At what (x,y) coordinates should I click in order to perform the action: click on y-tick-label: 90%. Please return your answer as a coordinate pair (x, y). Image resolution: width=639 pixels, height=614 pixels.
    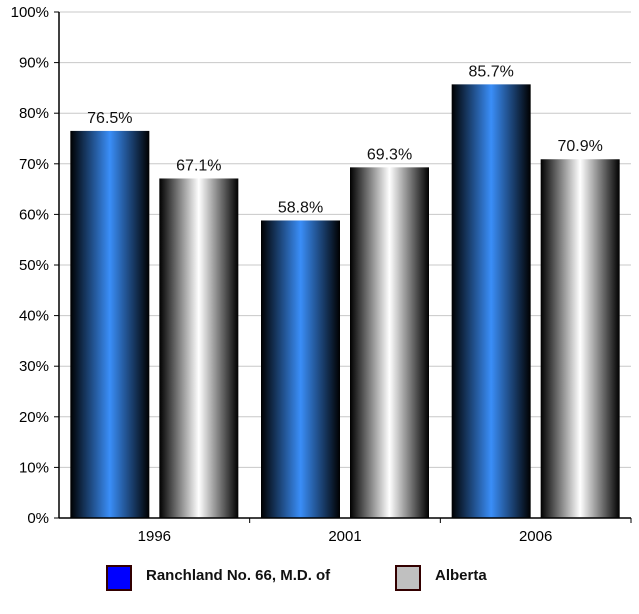
    Looking at the image, I should click on (34, 63).